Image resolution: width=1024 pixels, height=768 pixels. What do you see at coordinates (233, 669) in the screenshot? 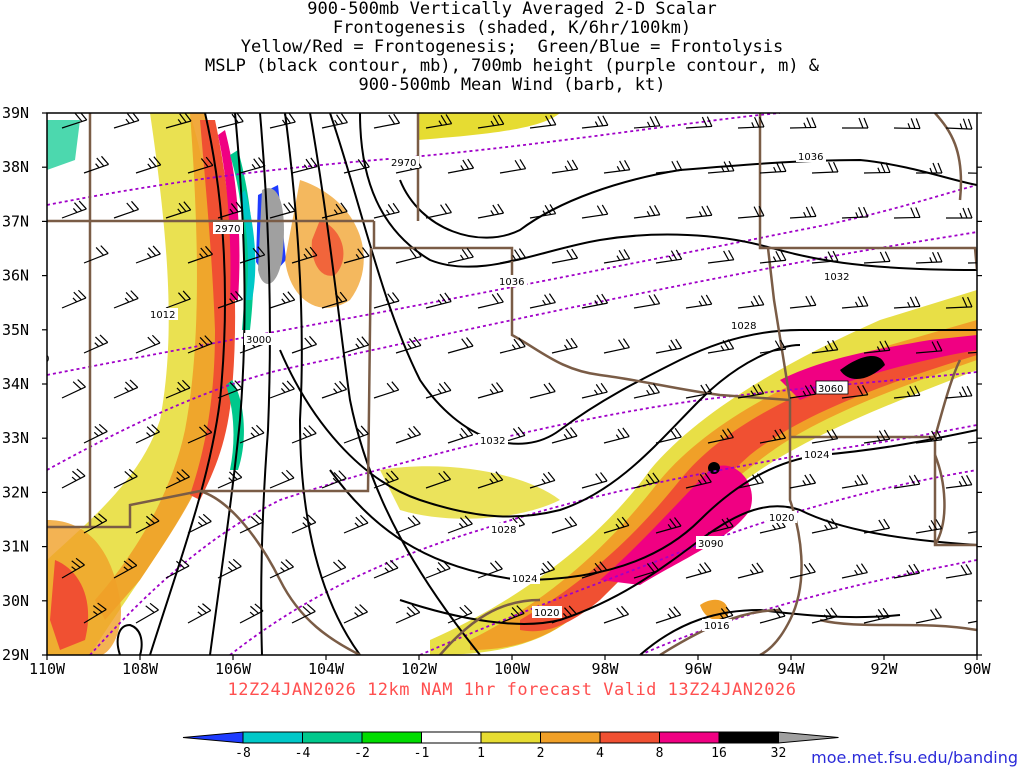
I see `lon-label: 106W` at bounding box center [233, 669].